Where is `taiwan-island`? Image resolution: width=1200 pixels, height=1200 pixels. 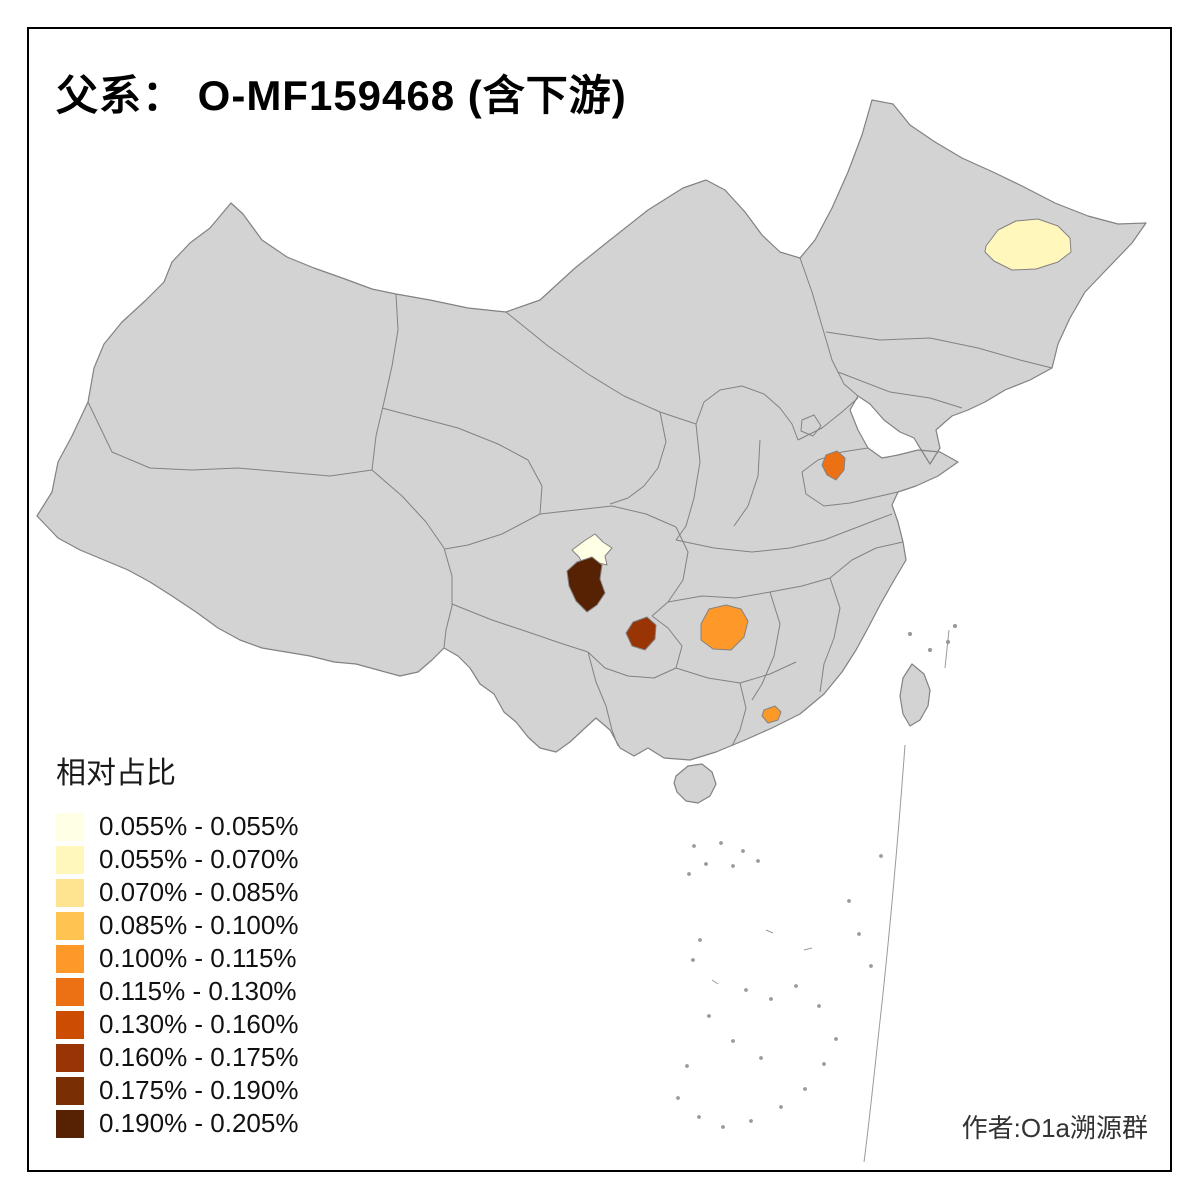
taiwan-island is located at coordinates (915, 695).